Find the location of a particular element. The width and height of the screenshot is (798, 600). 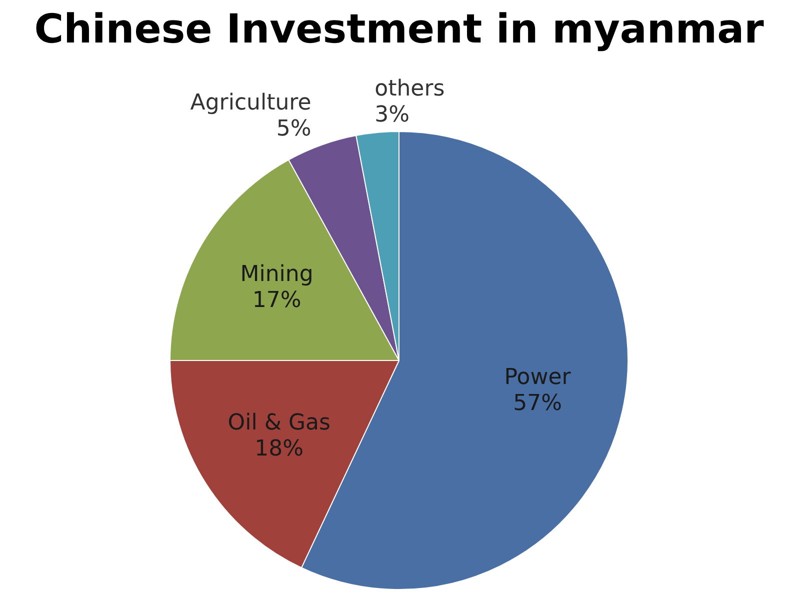

data-label: 5% is located at coordinates (294, 129).